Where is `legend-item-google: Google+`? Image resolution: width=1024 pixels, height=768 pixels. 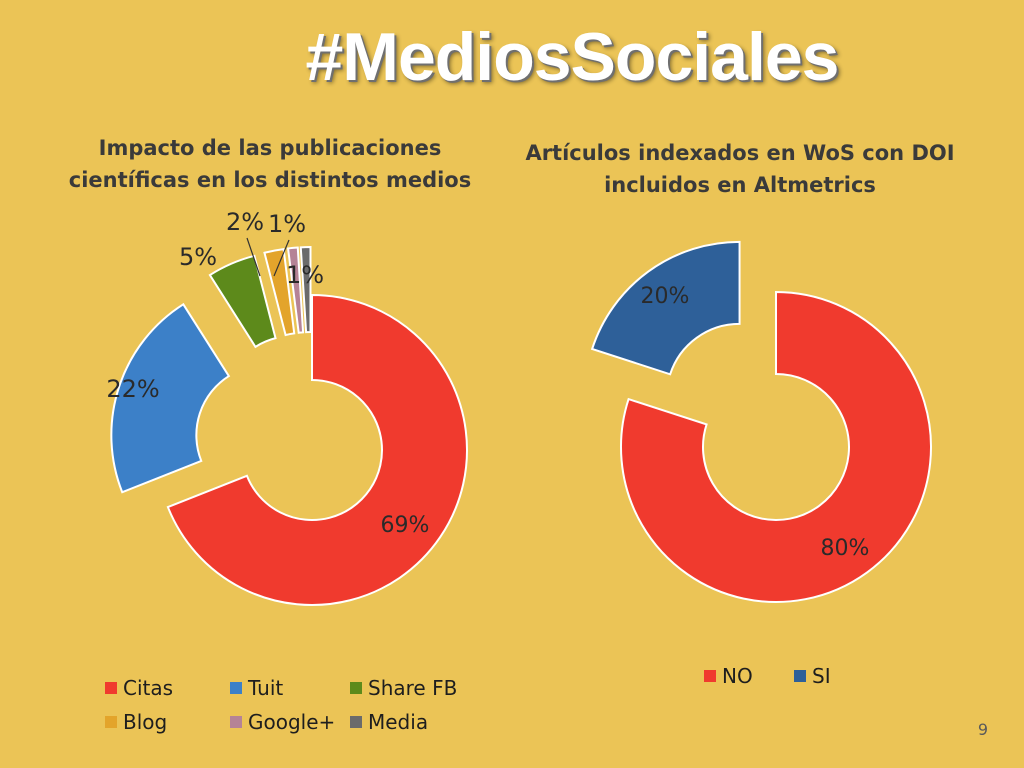
legend-item-google: Google+ is located at coordinates (282, 722).